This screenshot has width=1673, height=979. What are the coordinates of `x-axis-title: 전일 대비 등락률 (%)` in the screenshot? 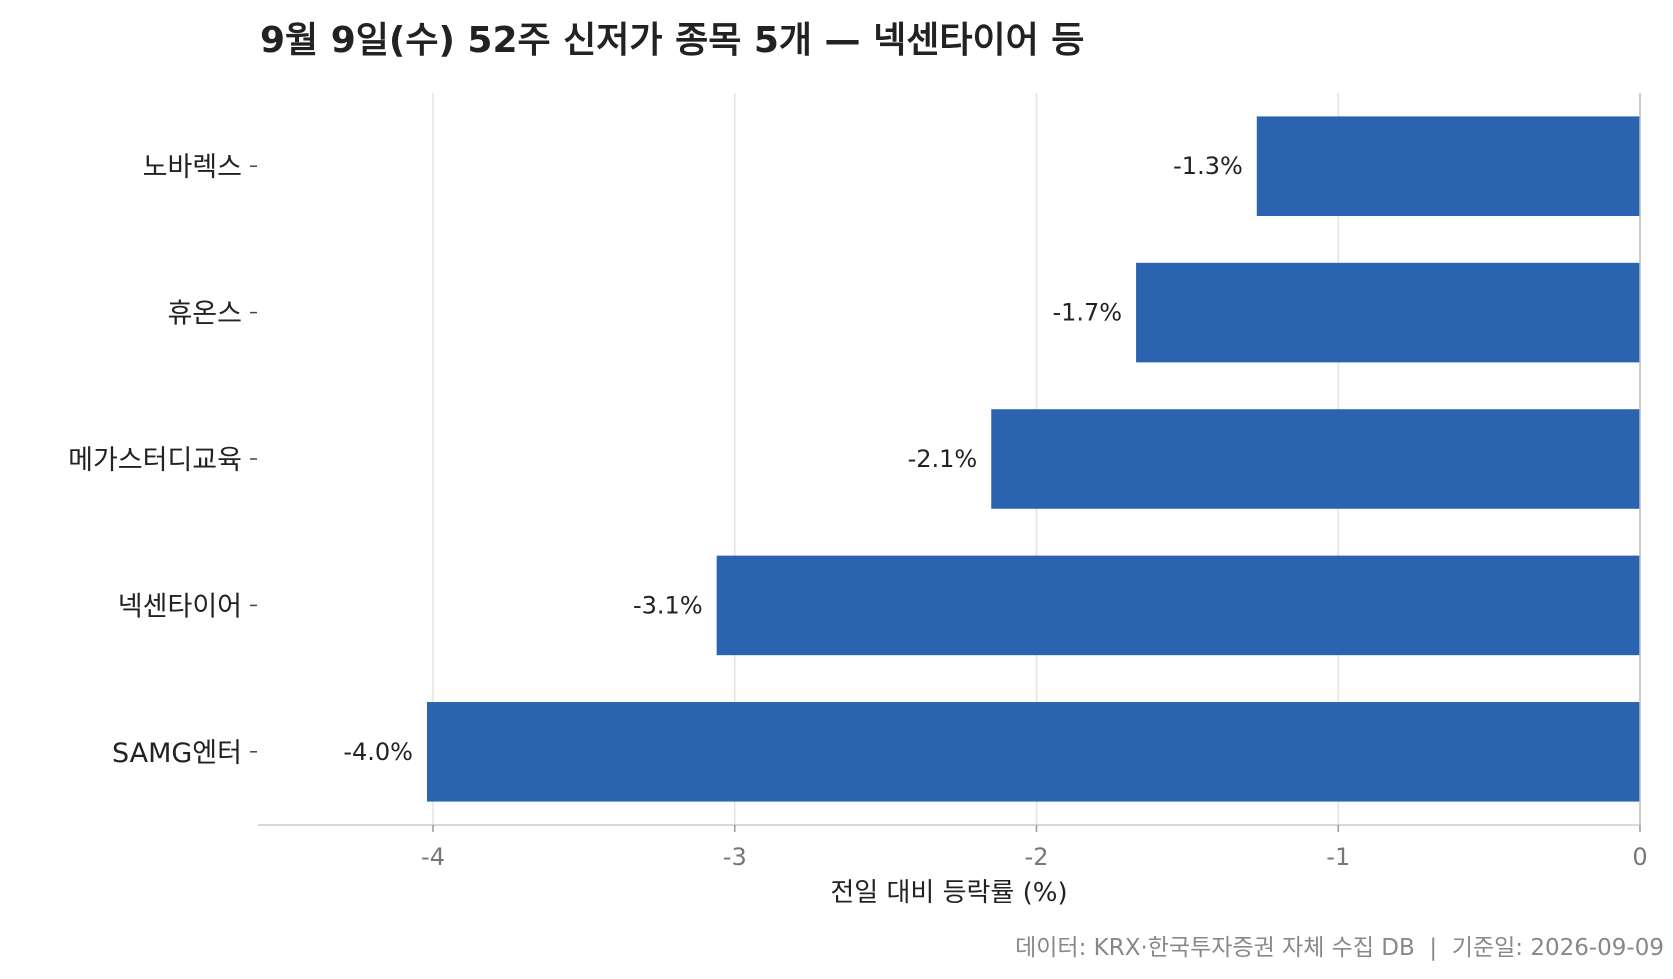 It's located at (948, 893).